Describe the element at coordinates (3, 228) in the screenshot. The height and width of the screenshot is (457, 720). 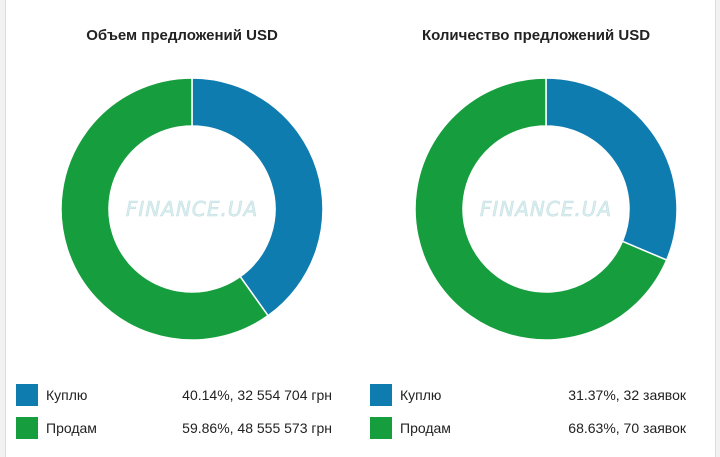
I see `left-frame-border` at that location.